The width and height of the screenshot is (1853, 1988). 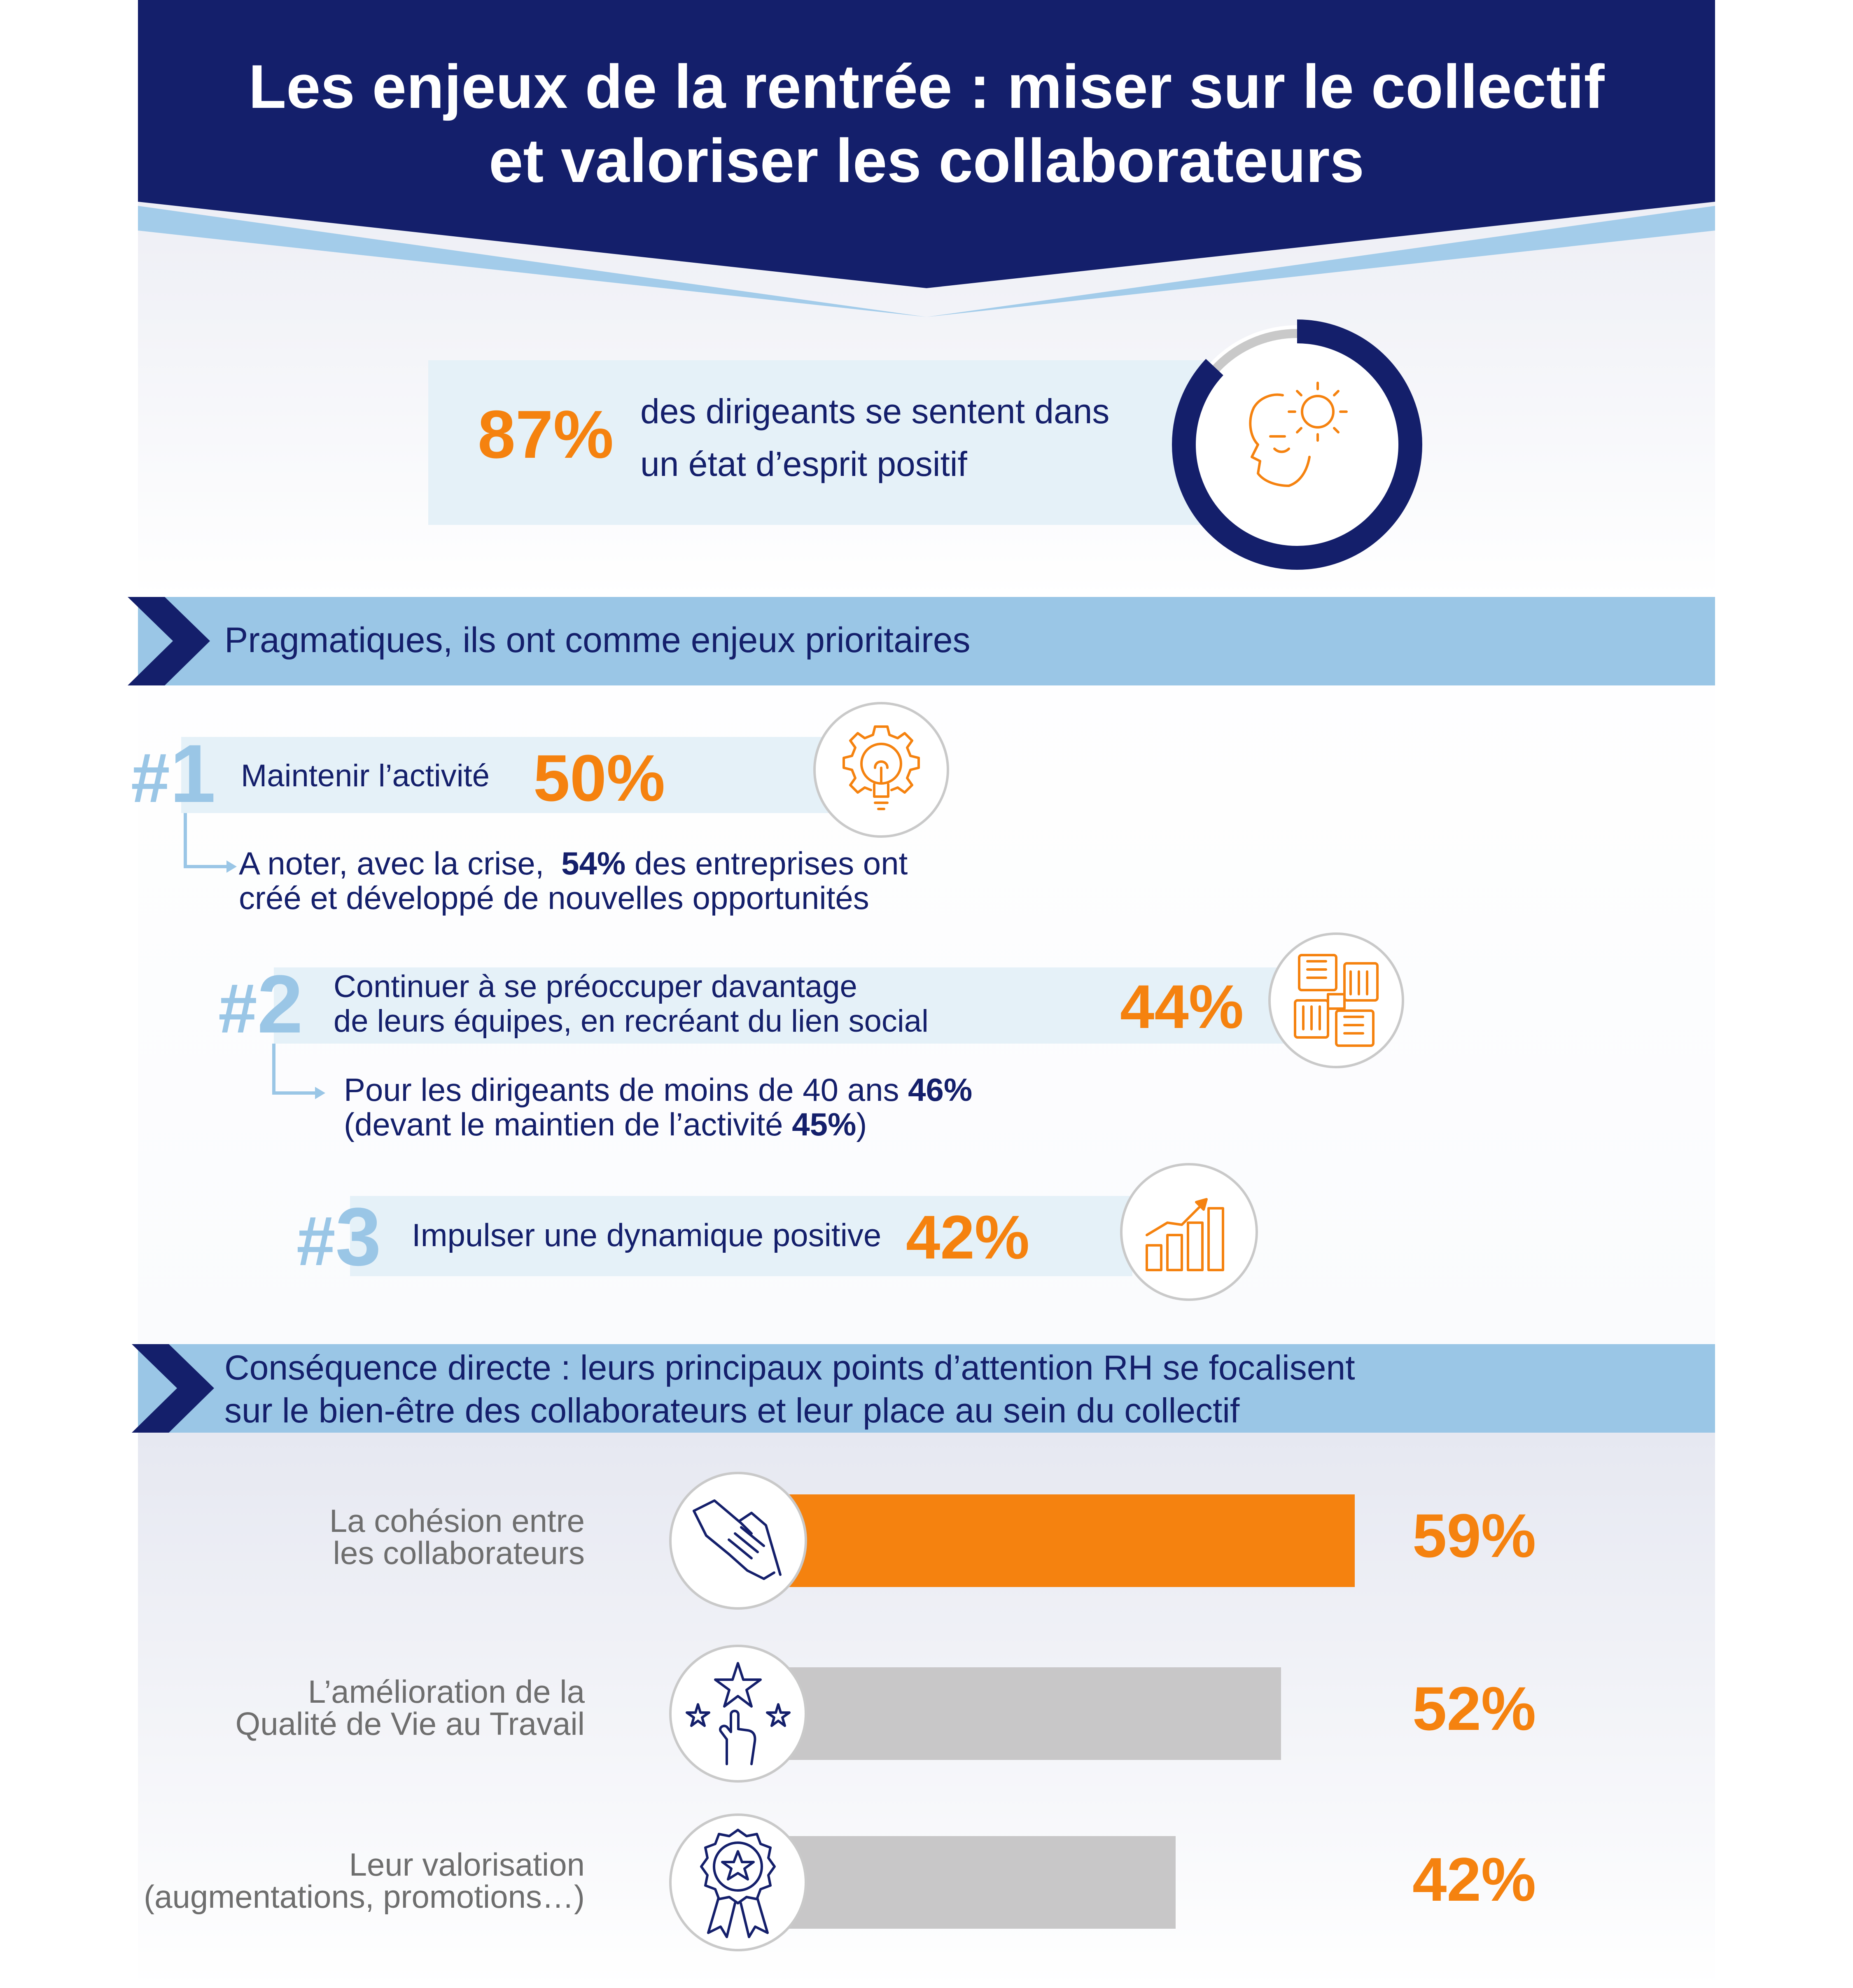 I want to click on priority1-note-suffix: des entreprises ont, so click(x=766, y=863).